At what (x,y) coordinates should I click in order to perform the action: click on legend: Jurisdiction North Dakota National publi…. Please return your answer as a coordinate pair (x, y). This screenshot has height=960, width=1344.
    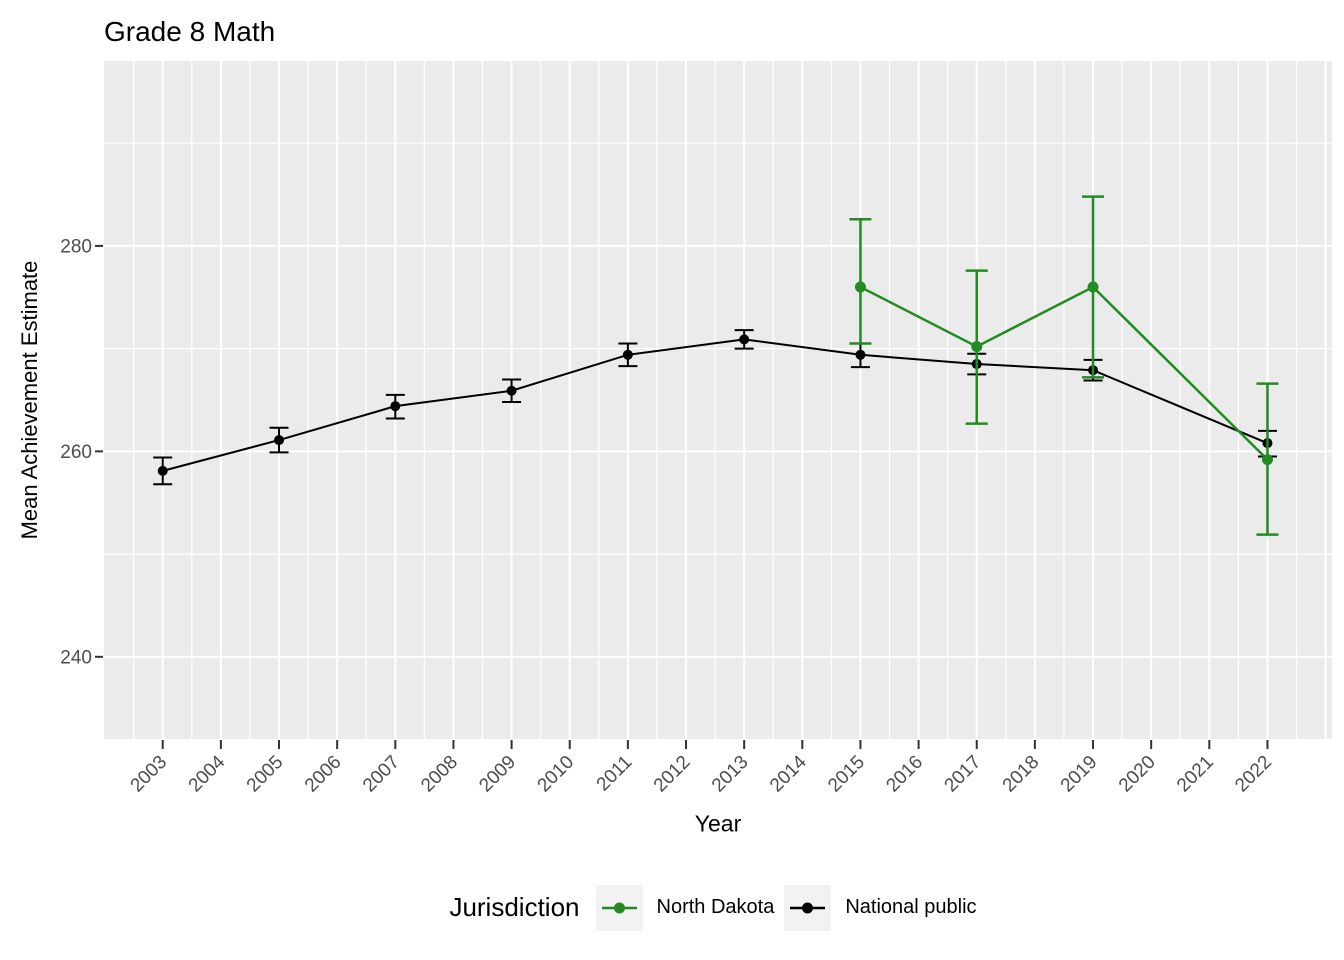
    Looking at the image, I should click on (718, 907).